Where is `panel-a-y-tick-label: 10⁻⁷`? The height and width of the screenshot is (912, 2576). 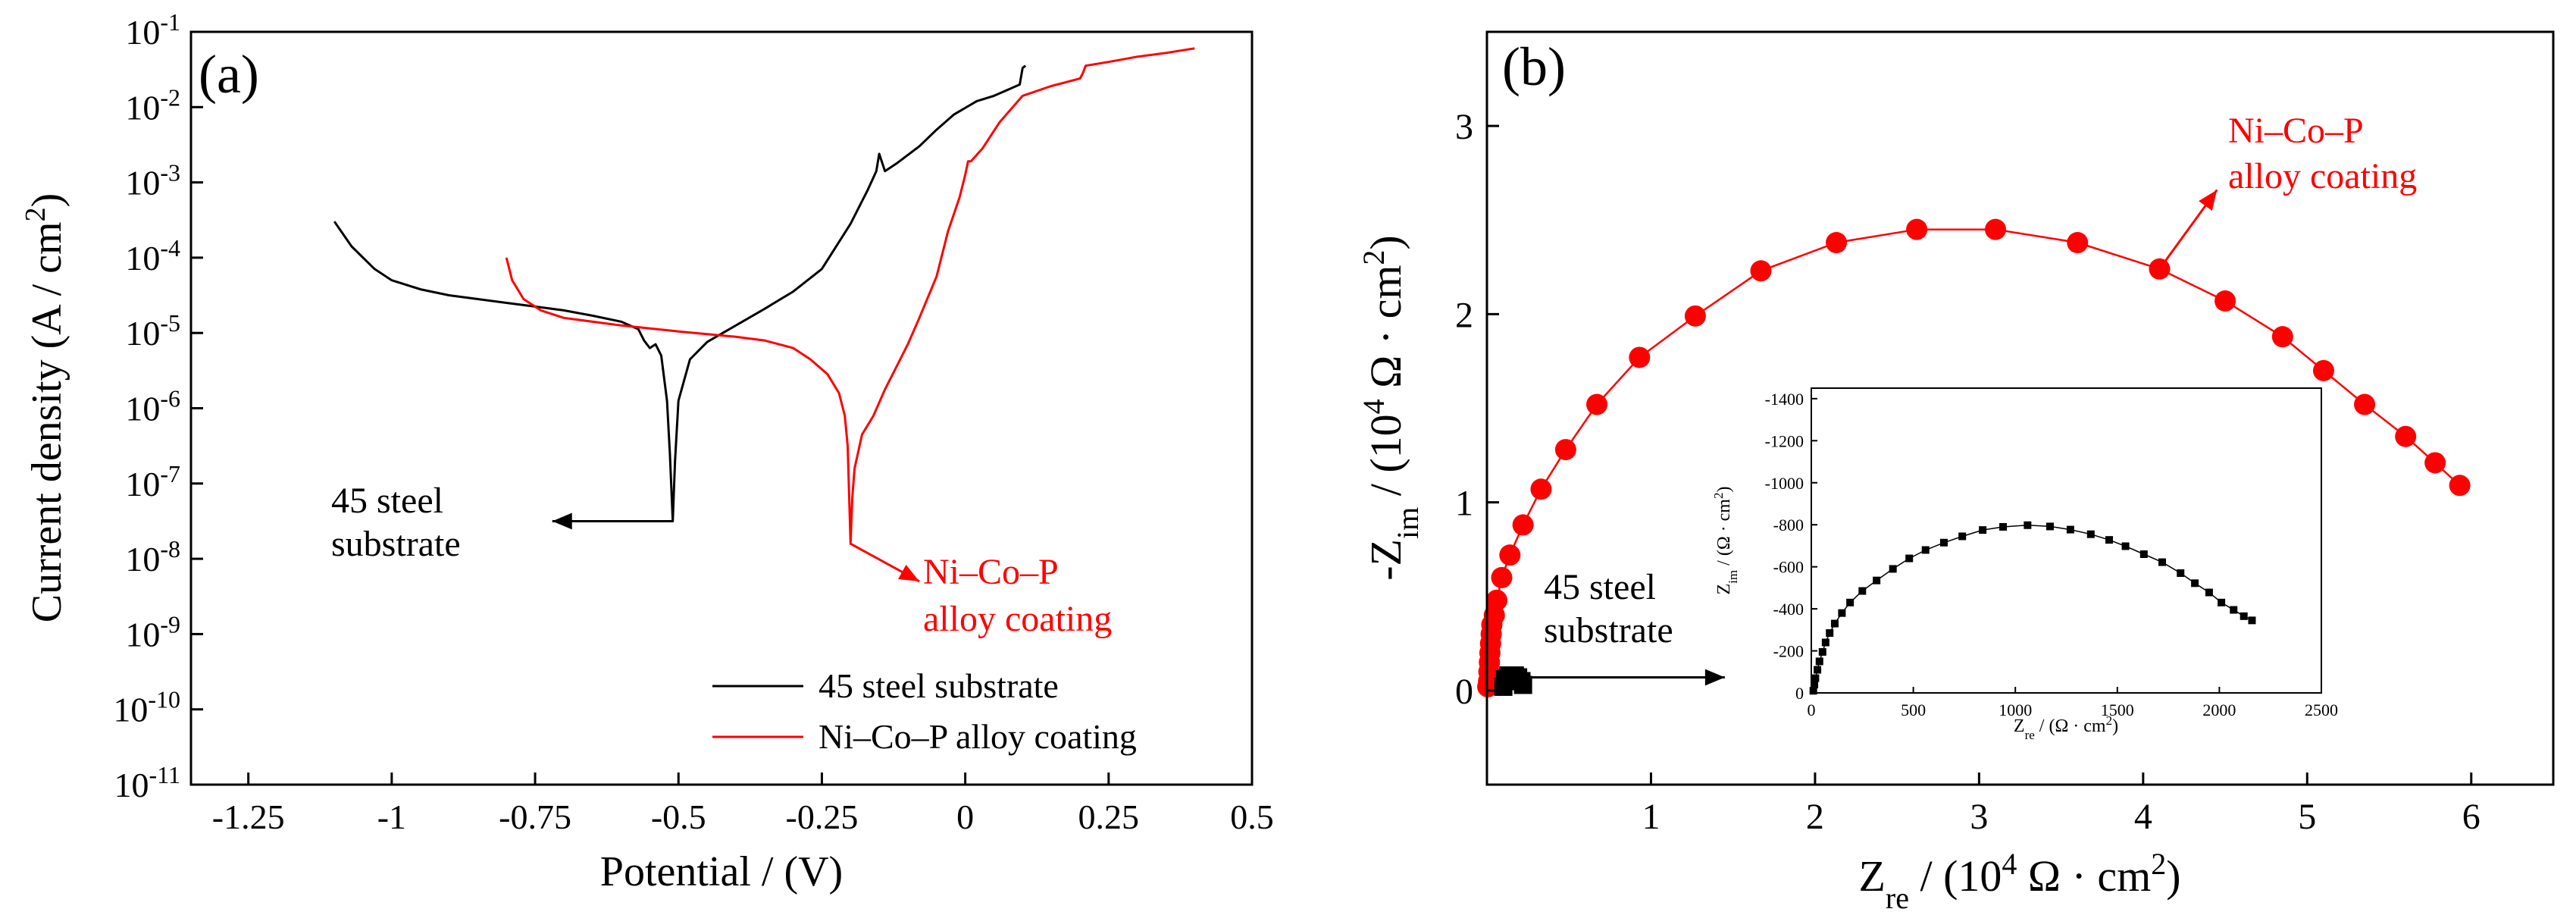
panel-a-y-tick-label: 10⁻⁷ is located at coordinates (152, 481).